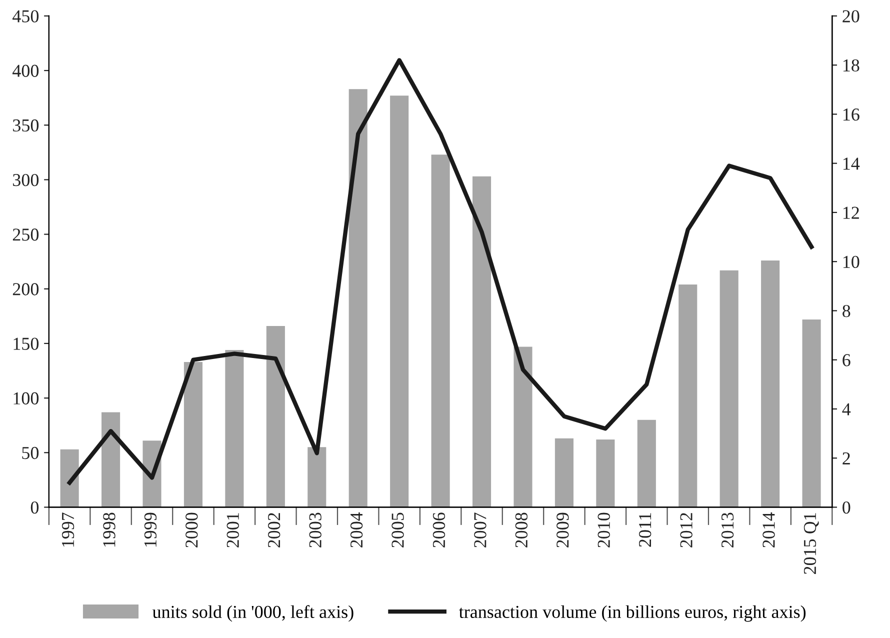  I want to click on y-tick-label: 300, so click(26, 180).